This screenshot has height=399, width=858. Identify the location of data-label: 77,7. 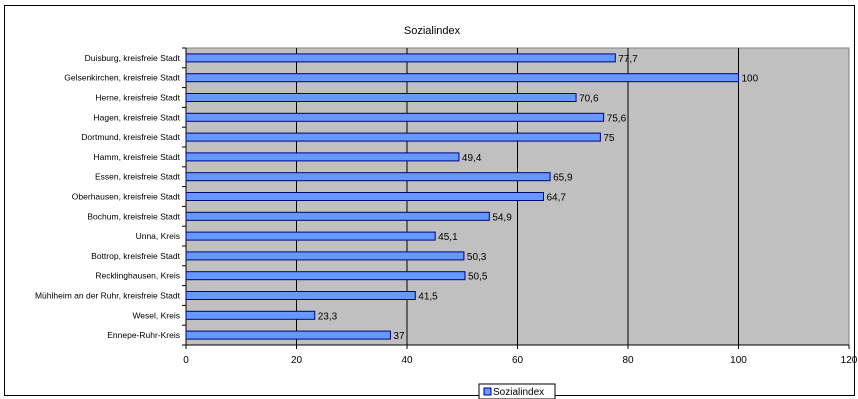
(628, 59).